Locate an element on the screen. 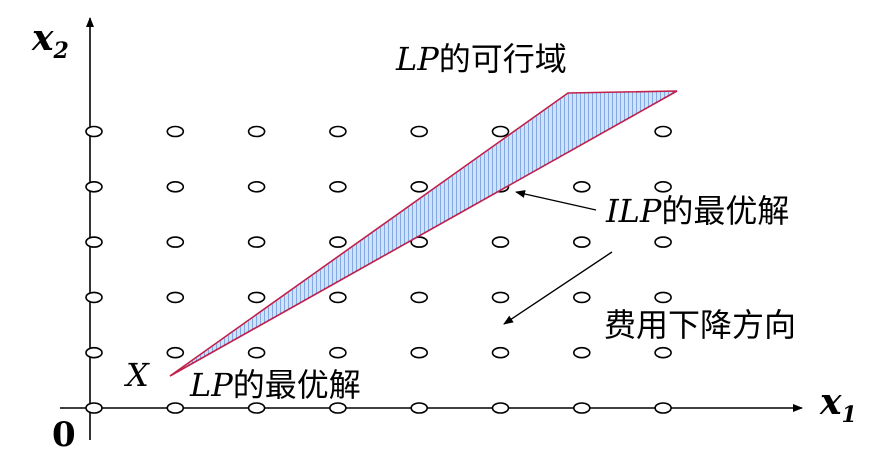  x2-axis-label: x2 is located at coordinates (50, 40).